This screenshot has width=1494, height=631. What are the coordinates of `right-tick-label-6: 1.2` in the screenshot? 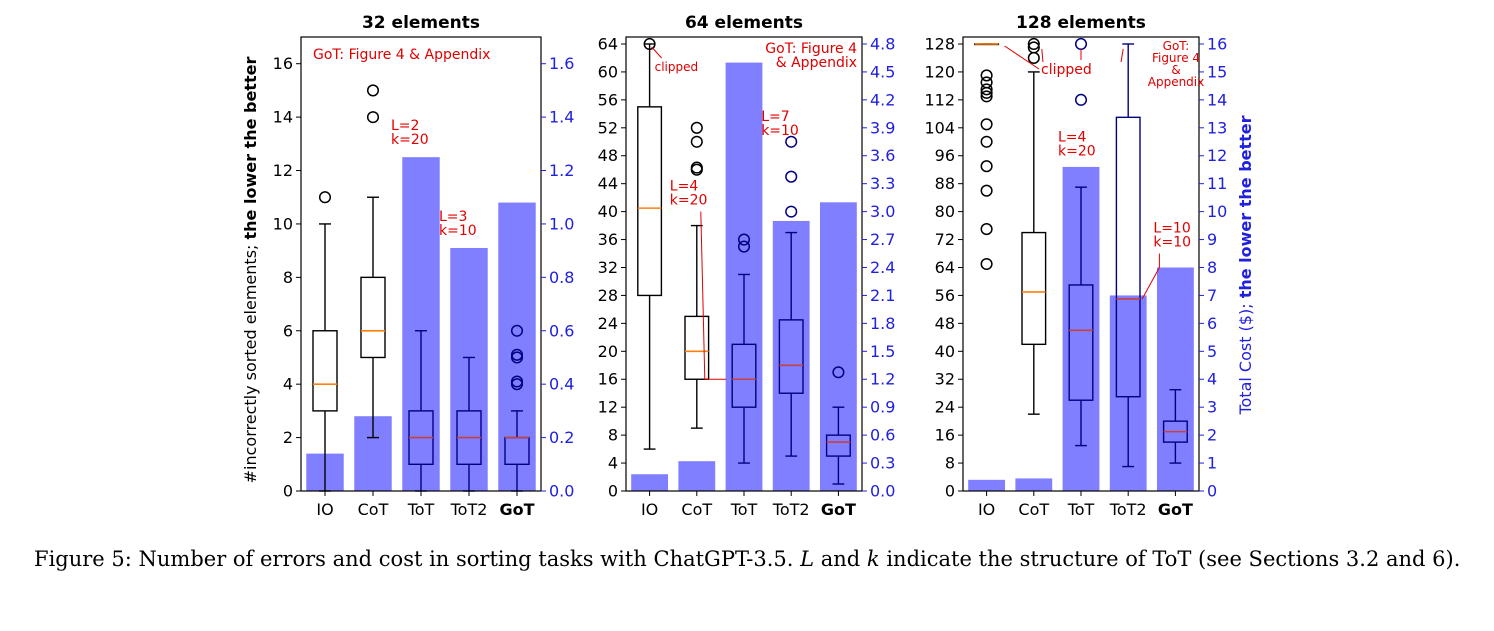 It's located at (561, 170).